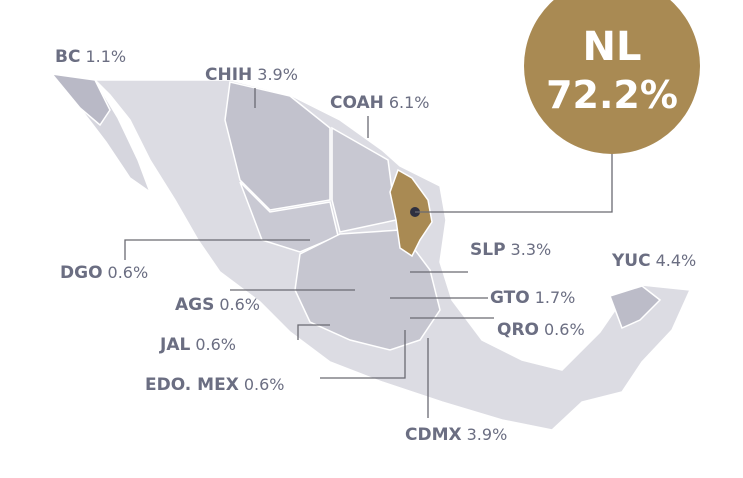 Image resolution: width=743 pixels, height=478 pixels. Describe the element at coordinates (277, 146) in the screenshot. I see `chih-state` at that location.